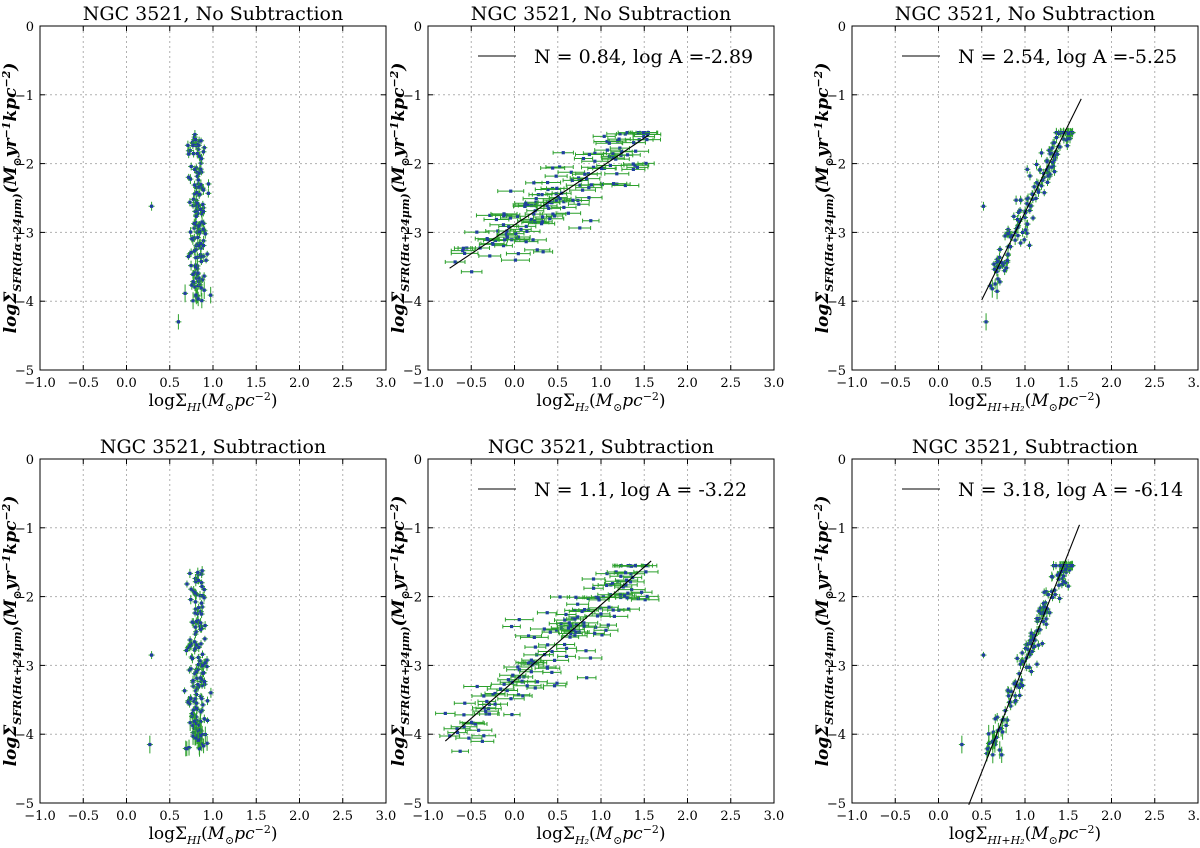  Describe the element at coordinates (126, 383) in the screenshot. I see `x-tick-label: 0.0` at that location.